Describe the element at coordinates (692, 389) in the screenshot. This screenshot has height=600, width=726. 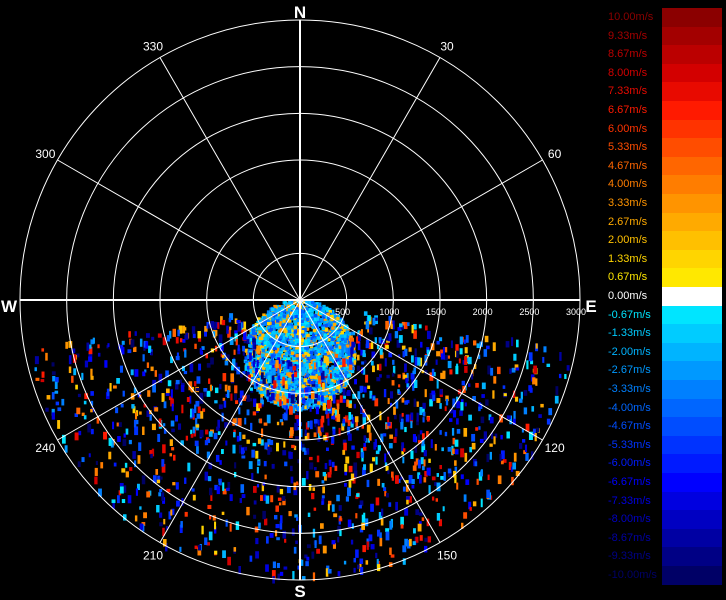
I see `legend-swatch` at that location.